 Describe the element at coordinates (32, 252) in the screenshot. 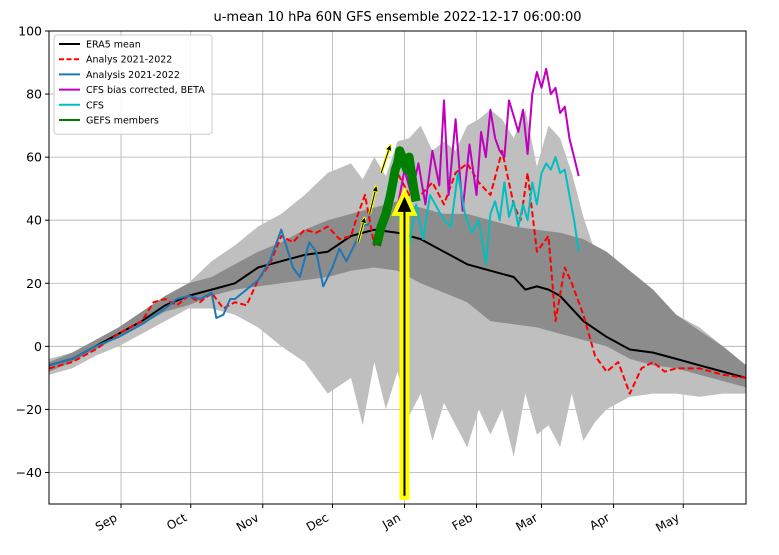

I see `y-axis-ticks: 100 80 60 40 20 0 −20 −40` at that location.